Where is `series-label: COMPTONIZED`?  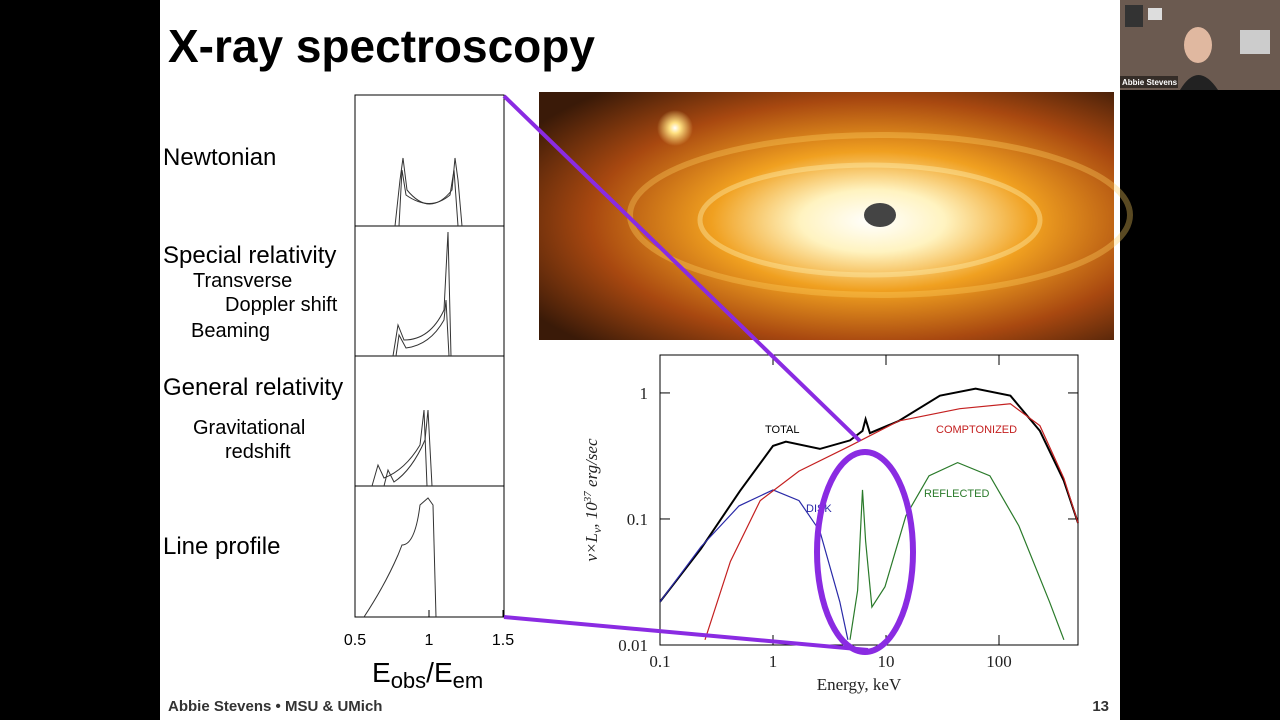
series-label: COMPTONIZED is located at coordinates (976, 430).